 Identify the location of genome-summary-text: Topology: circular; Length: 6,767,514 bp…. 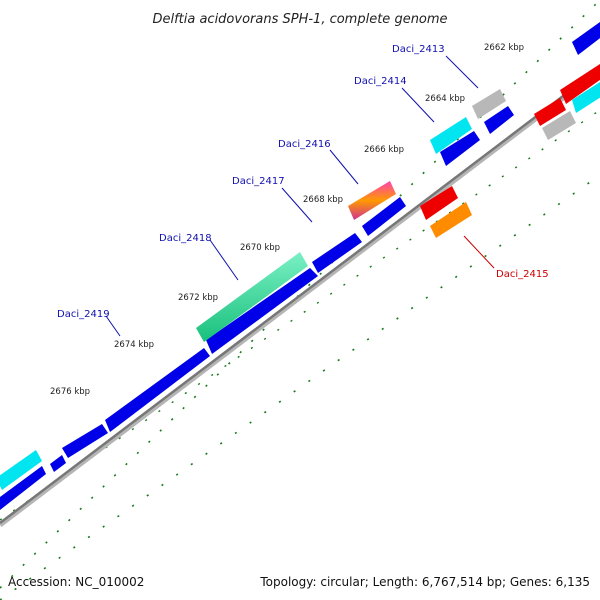
(424, 582).